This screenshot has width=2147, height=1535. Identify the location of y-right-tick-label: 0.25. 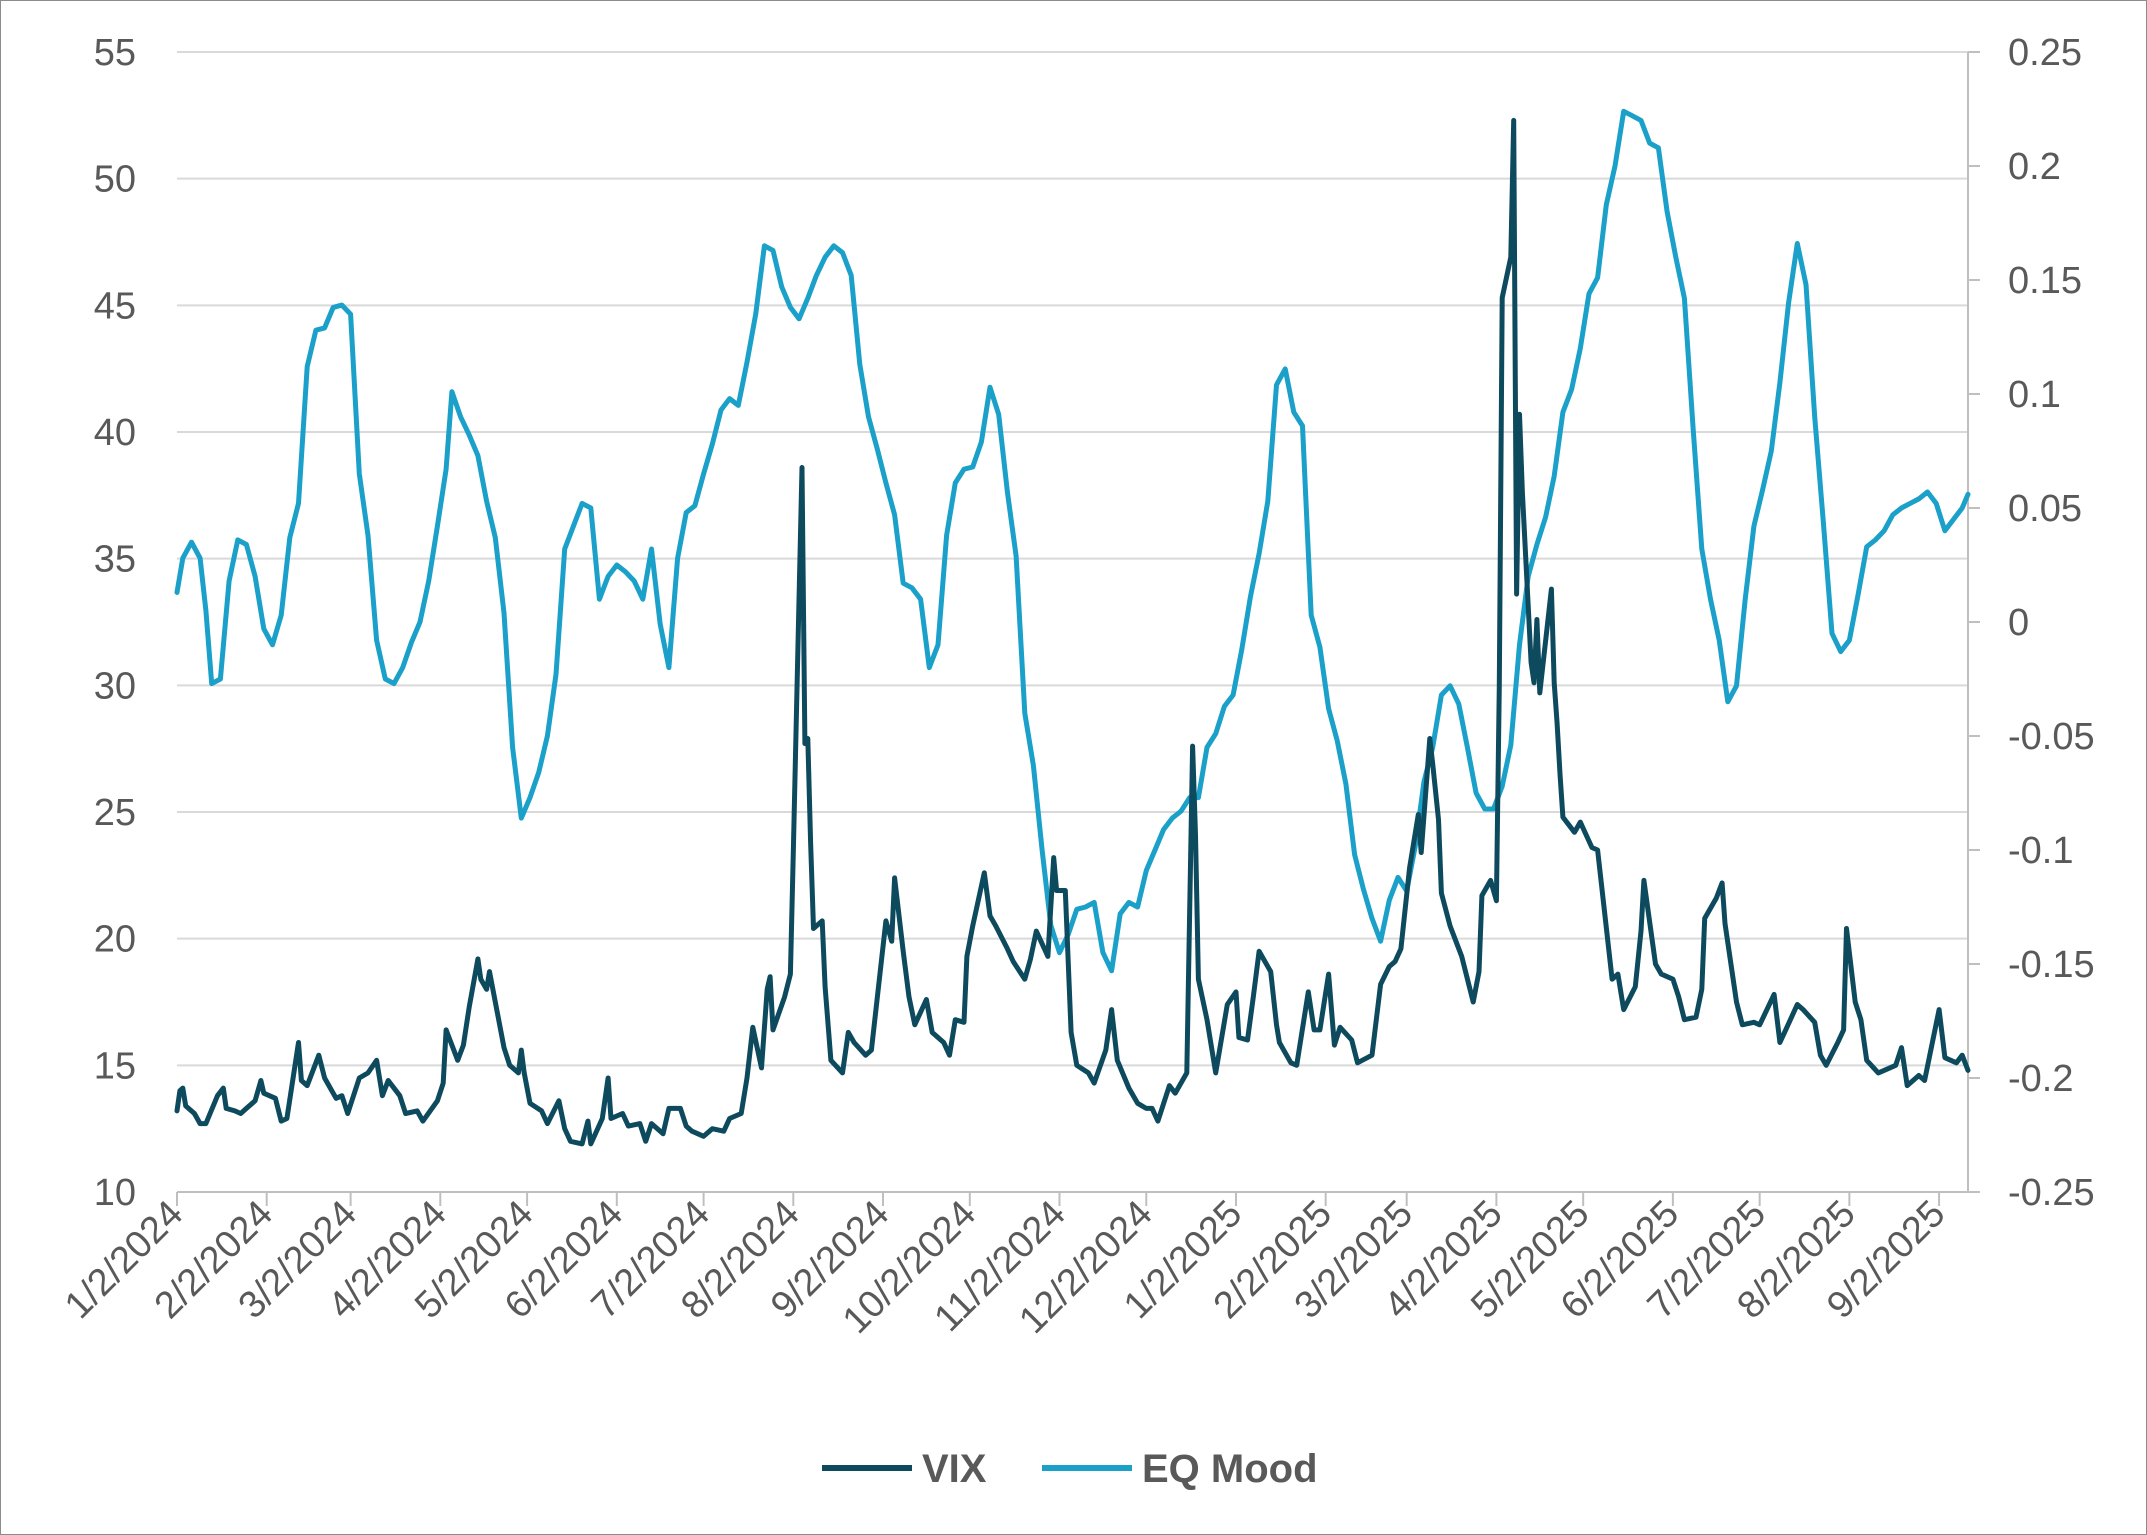
(2045, 53).